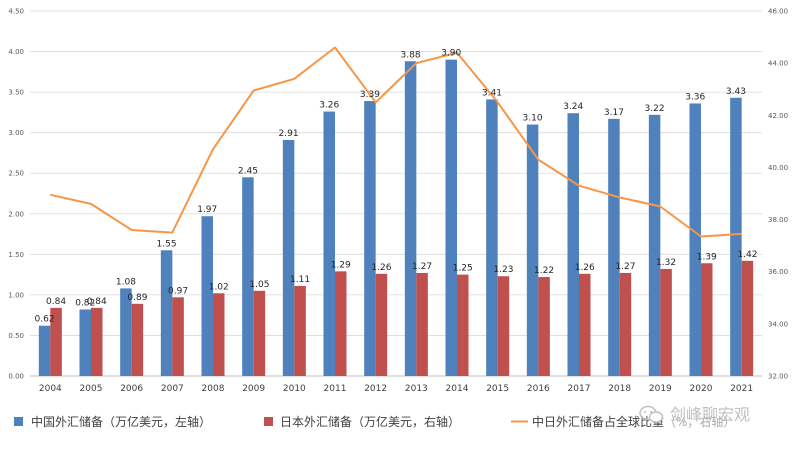  I want to click on left-tick-label: 1.50, so click(16, 255).